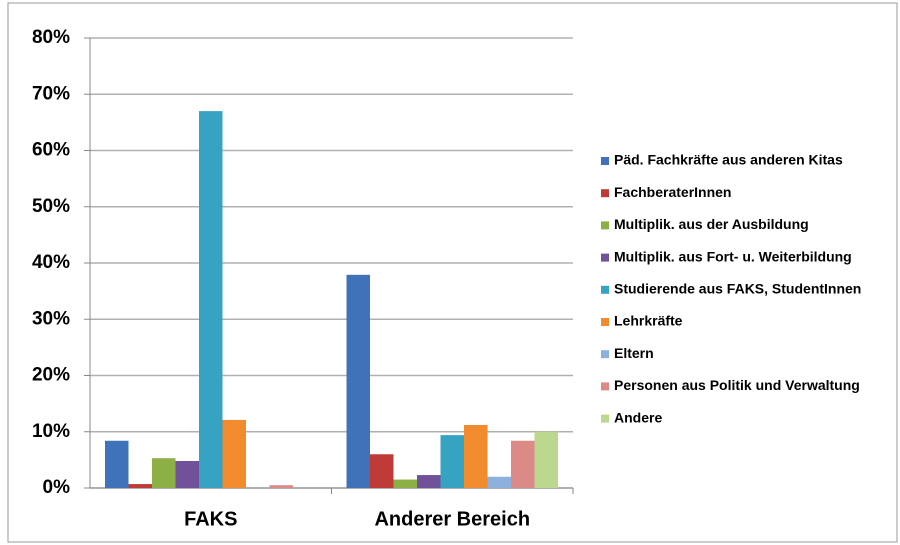 This screenshot has height=545, width=900. Describe the element at coordinates (51, 262) in the screenshot. I see `y-tick-label: 40%` at that location.